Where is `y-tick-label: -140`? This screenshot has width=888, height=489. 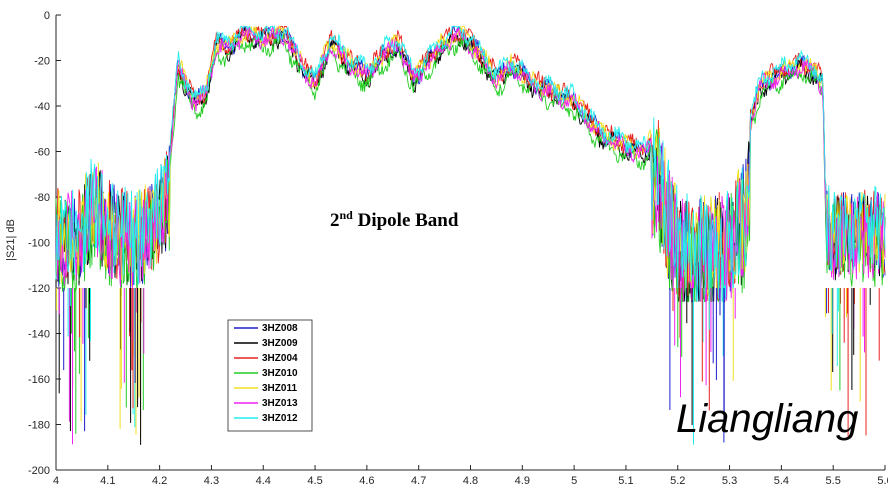
y-tick-label: -140 is located at coordinates (39, 335).